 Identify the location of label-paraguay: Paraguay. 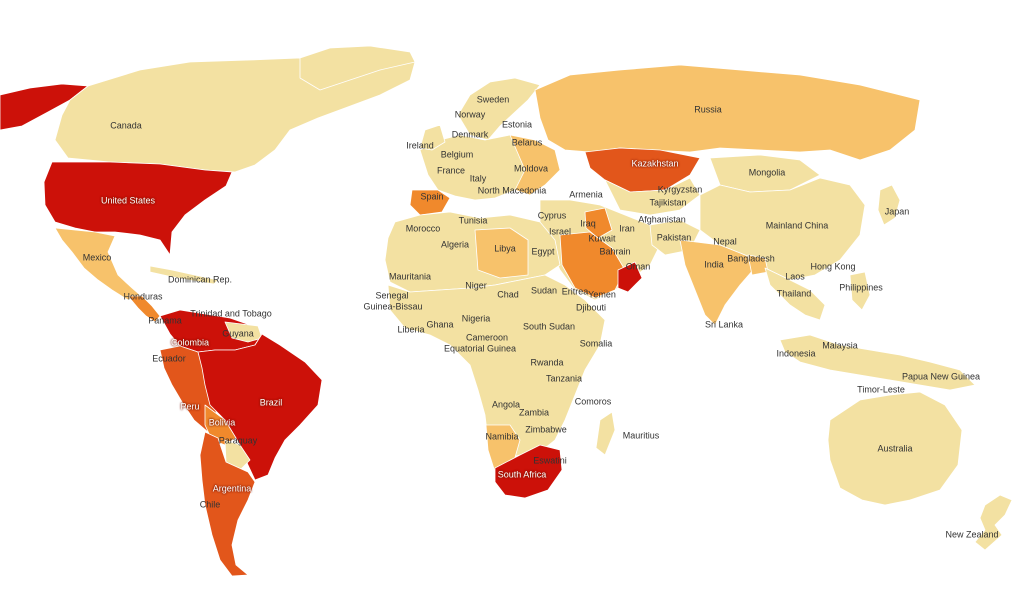
(238, 440).